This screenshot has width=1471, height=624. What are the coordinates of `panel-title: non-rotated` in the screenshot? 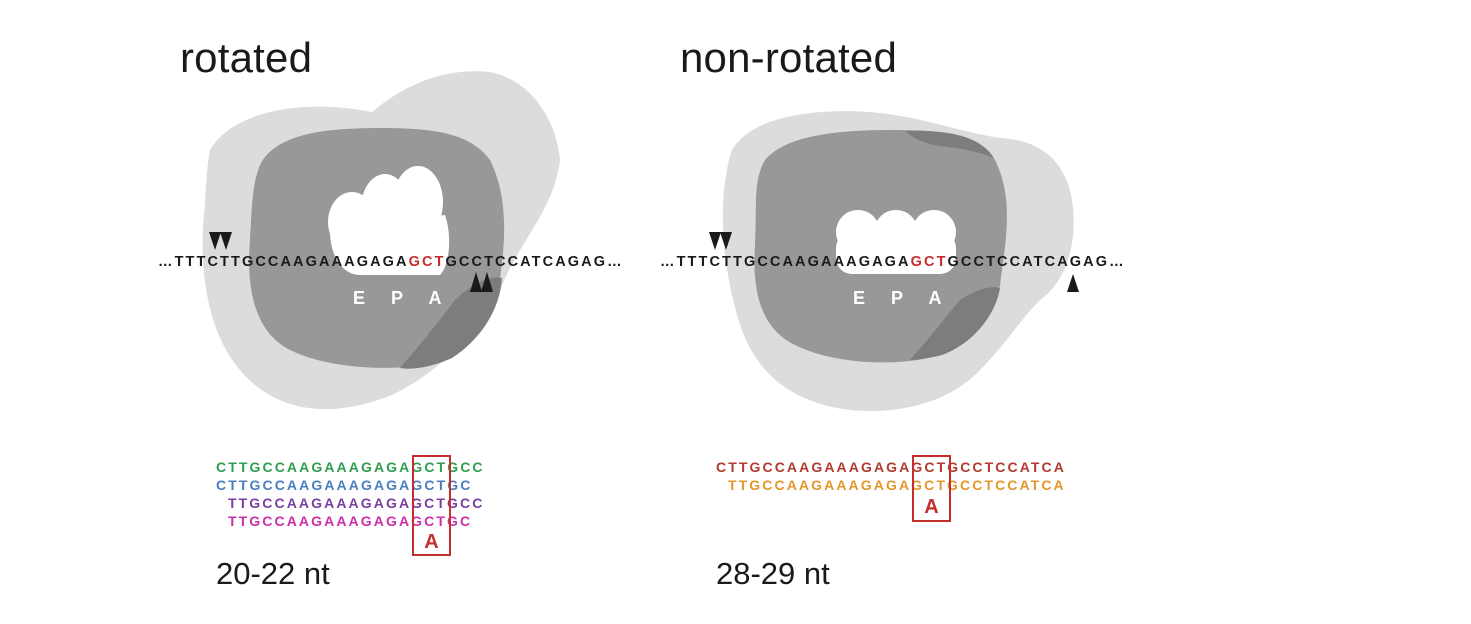 It's located at (789, 57).